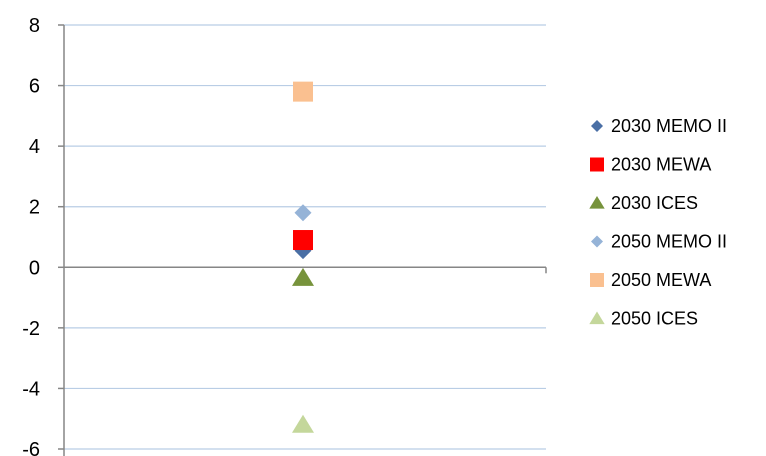 This screenshot has width=766, height=456. Describe the element at coordinates (669, 126) in the screenshot. I see `legend-label: 2030 MEMO II` at that location.